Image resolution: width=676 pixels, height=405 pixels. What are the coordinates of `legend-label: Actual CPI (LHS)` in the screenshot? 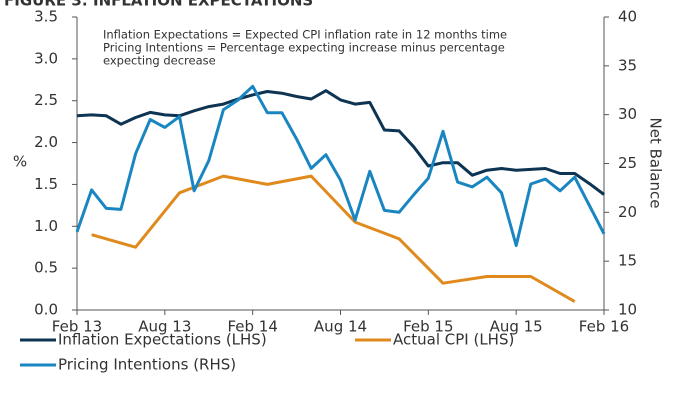 It's located at (453, 340).